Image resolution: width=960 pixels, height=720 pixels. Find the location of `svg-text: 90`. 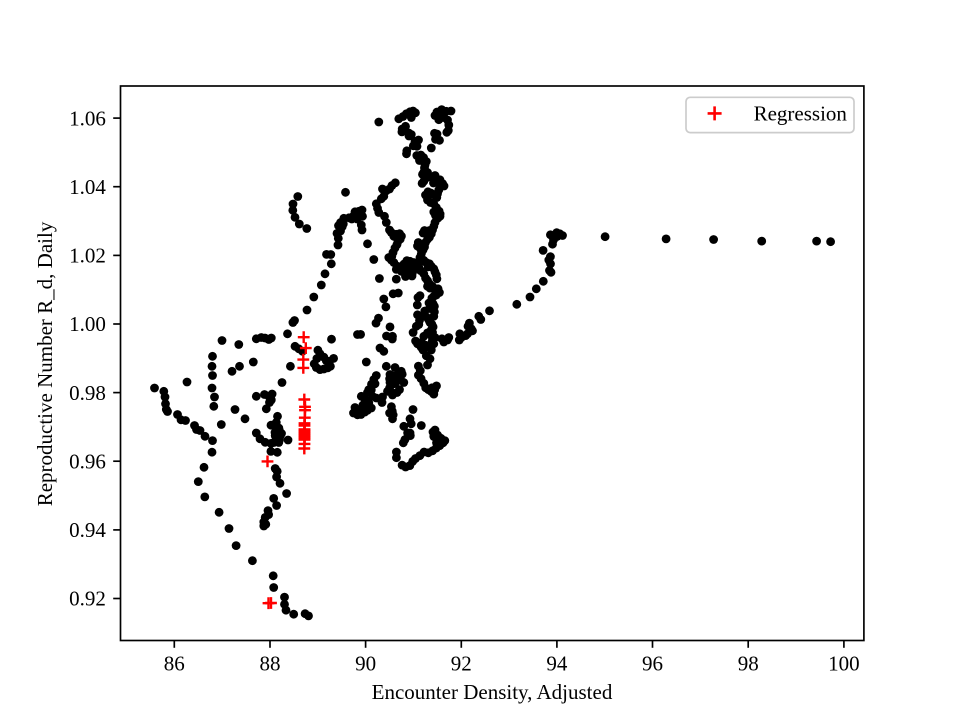

svg-text: 90 is located at coordinates (365, 664).